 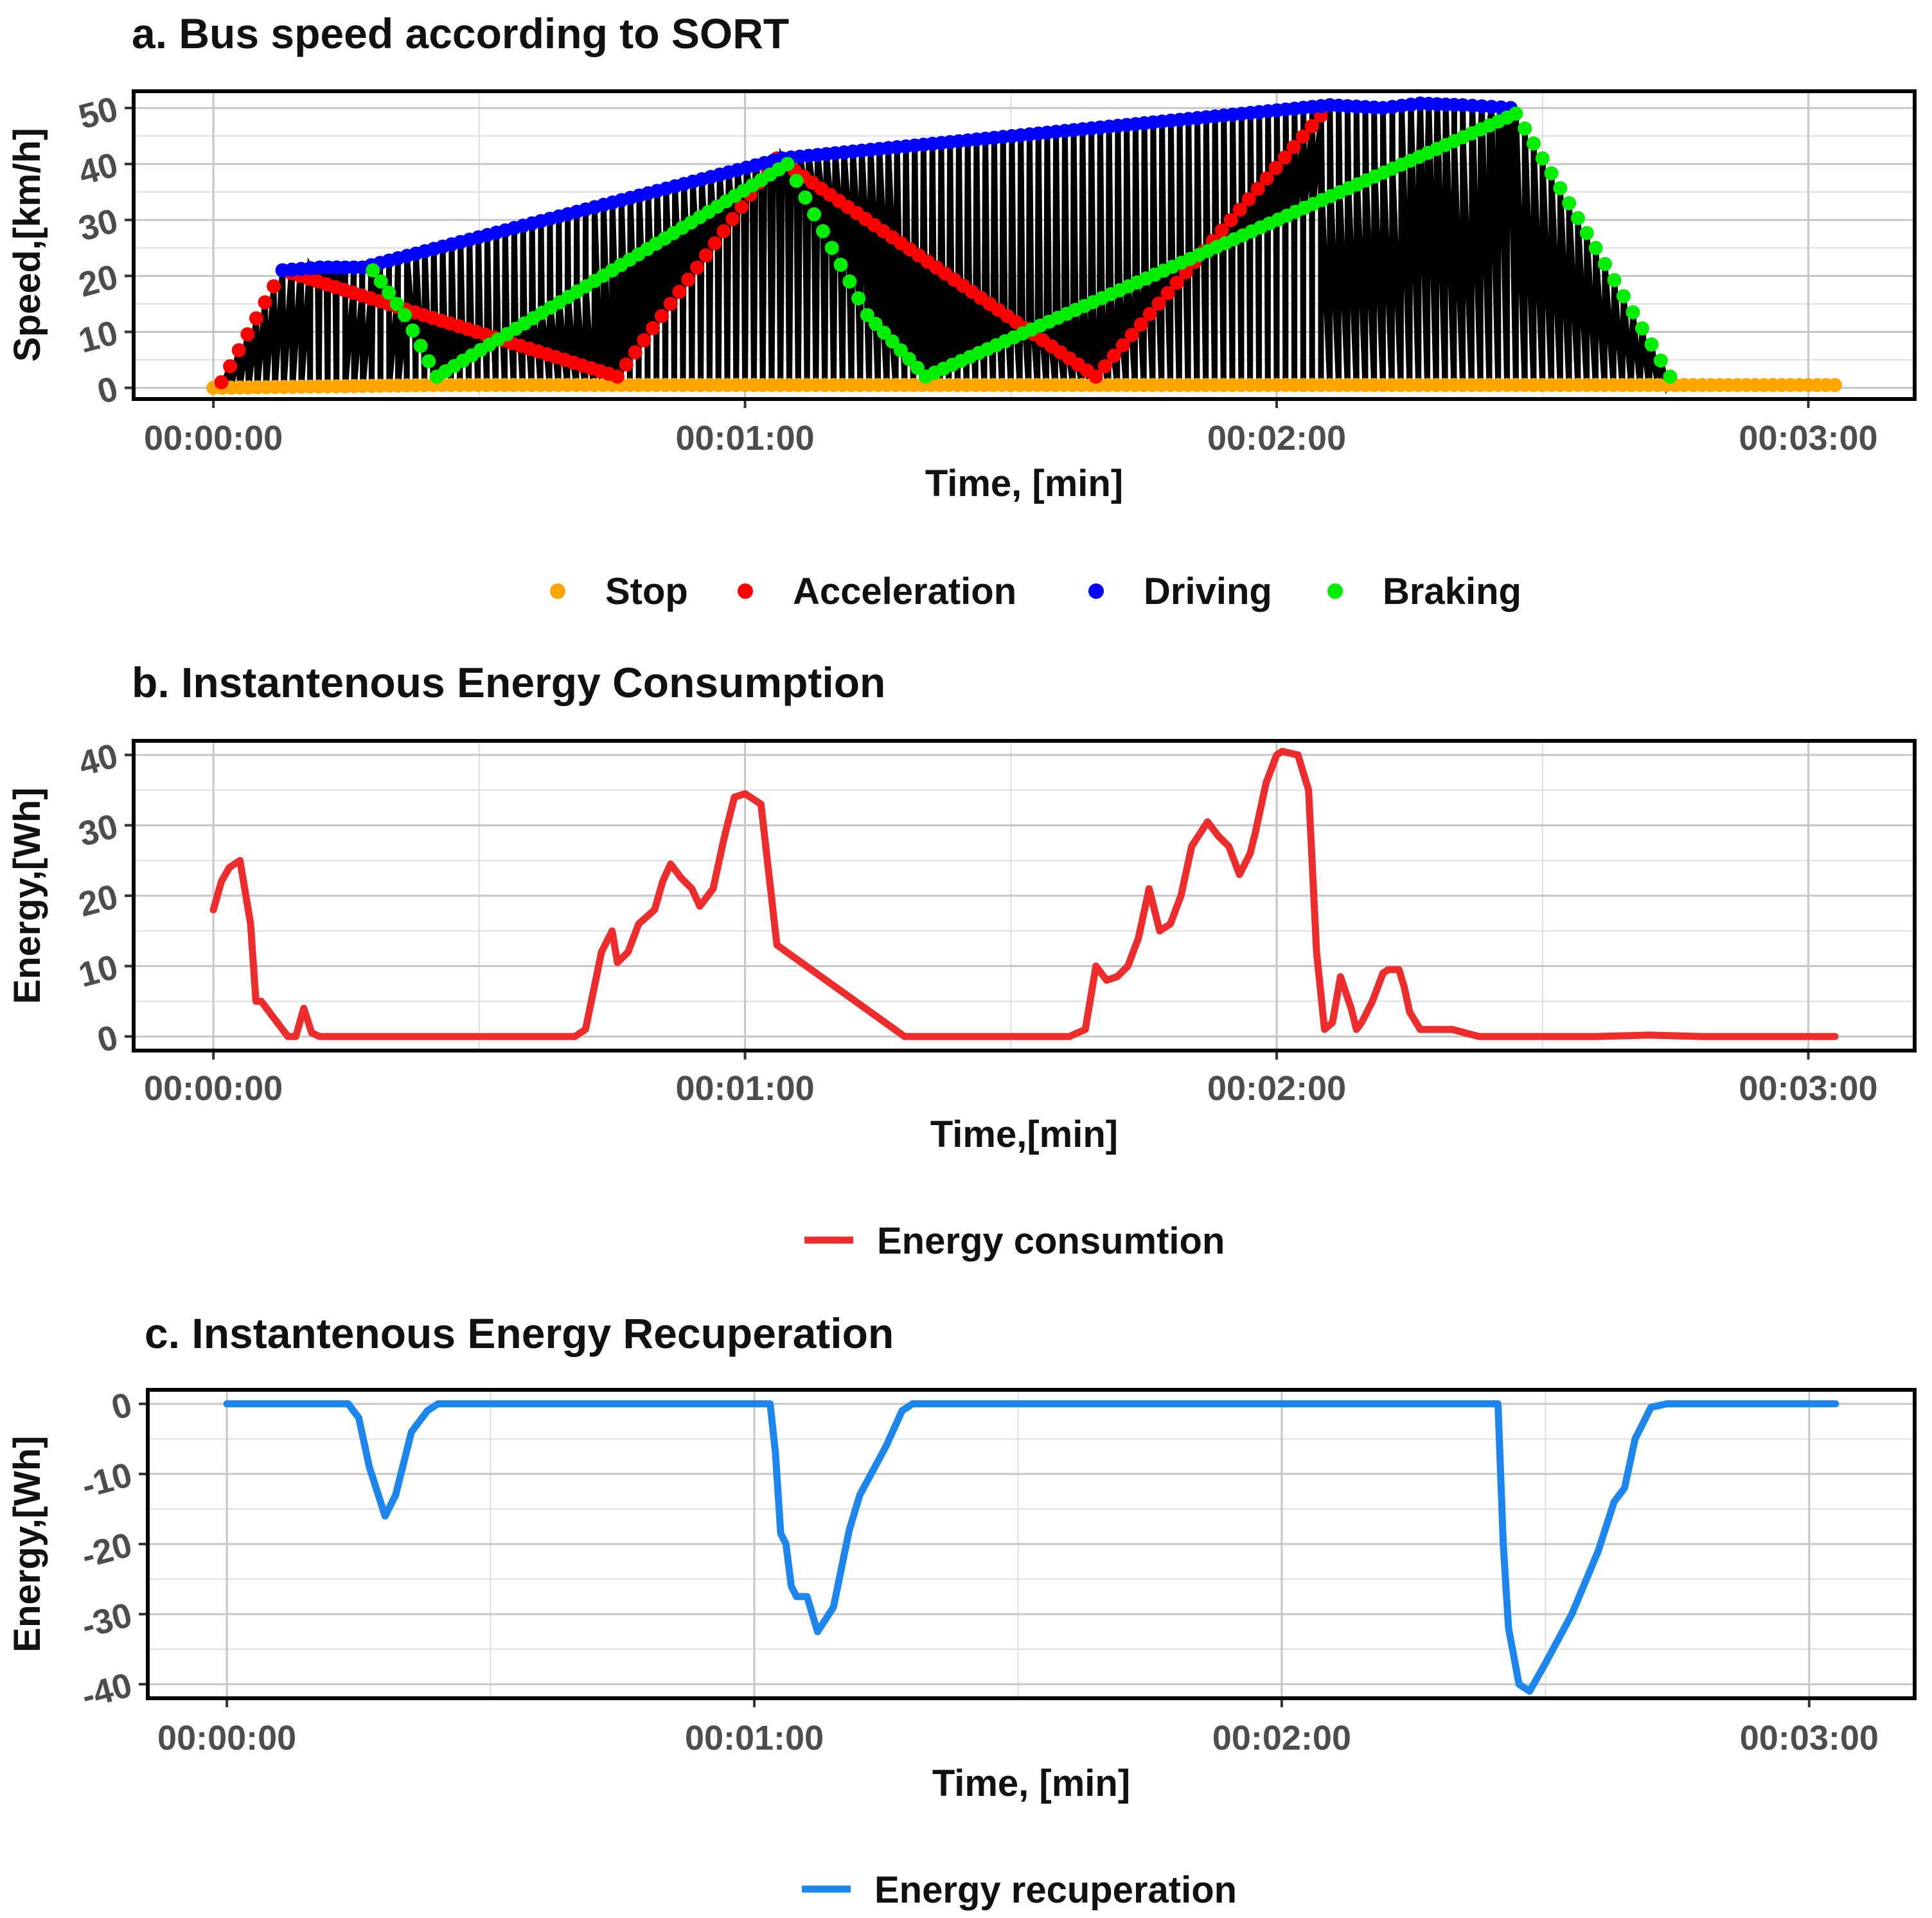 What do you see at coordinates (1024, 1134) in the screenshot?
I see `x-axis-label: Time,[min]` at bounding box center [1024, 1134].